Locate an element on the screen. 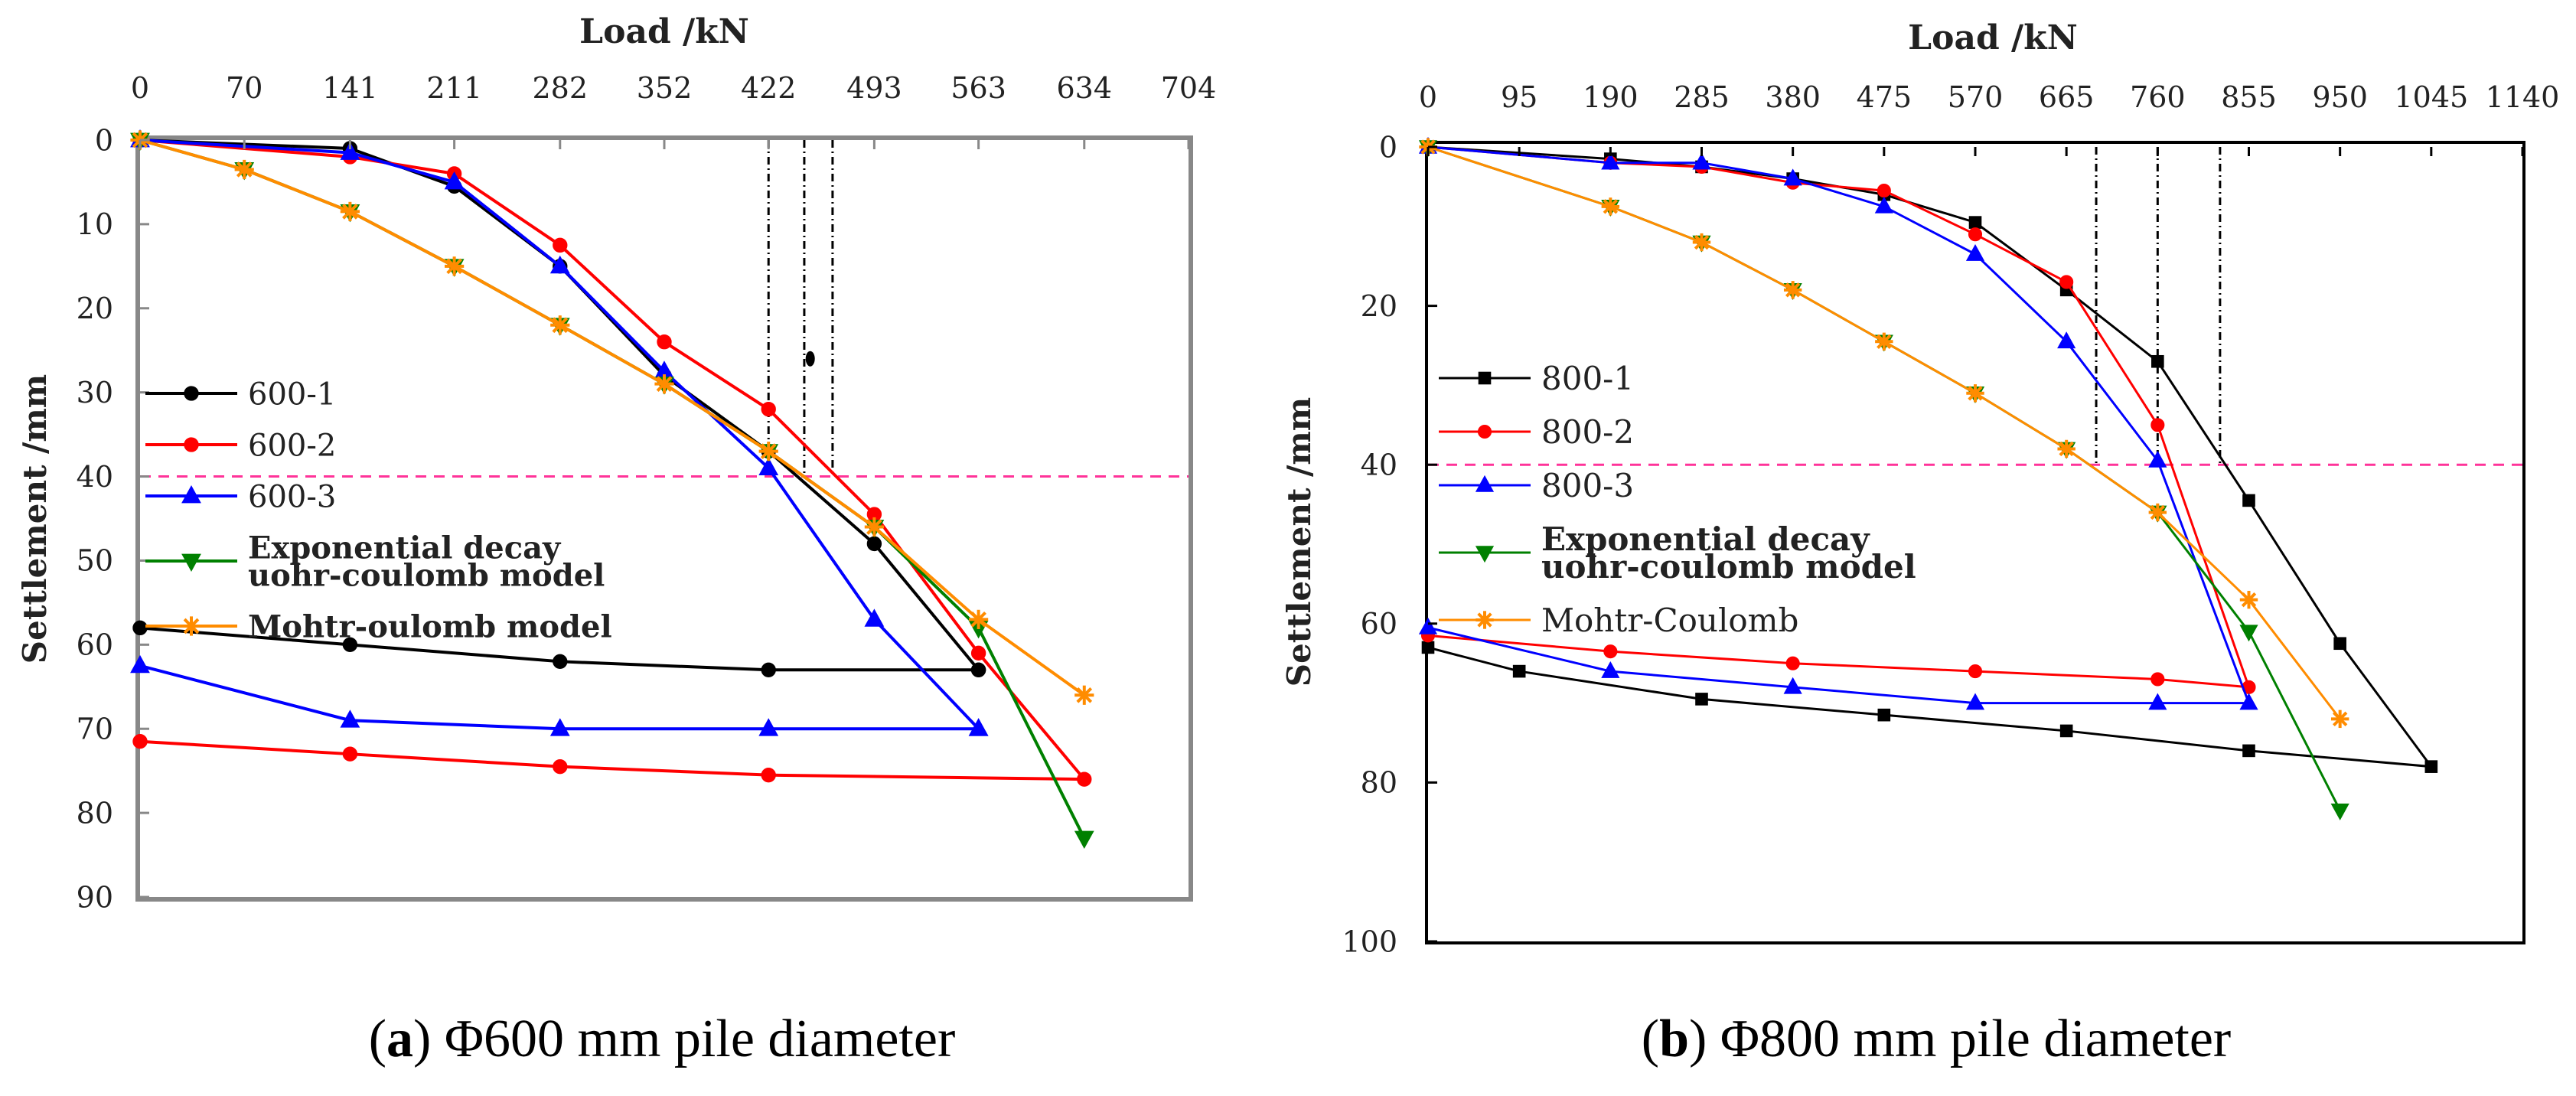  legend-item: Mohtr-oulomb model is located at coordinates (378, 626).